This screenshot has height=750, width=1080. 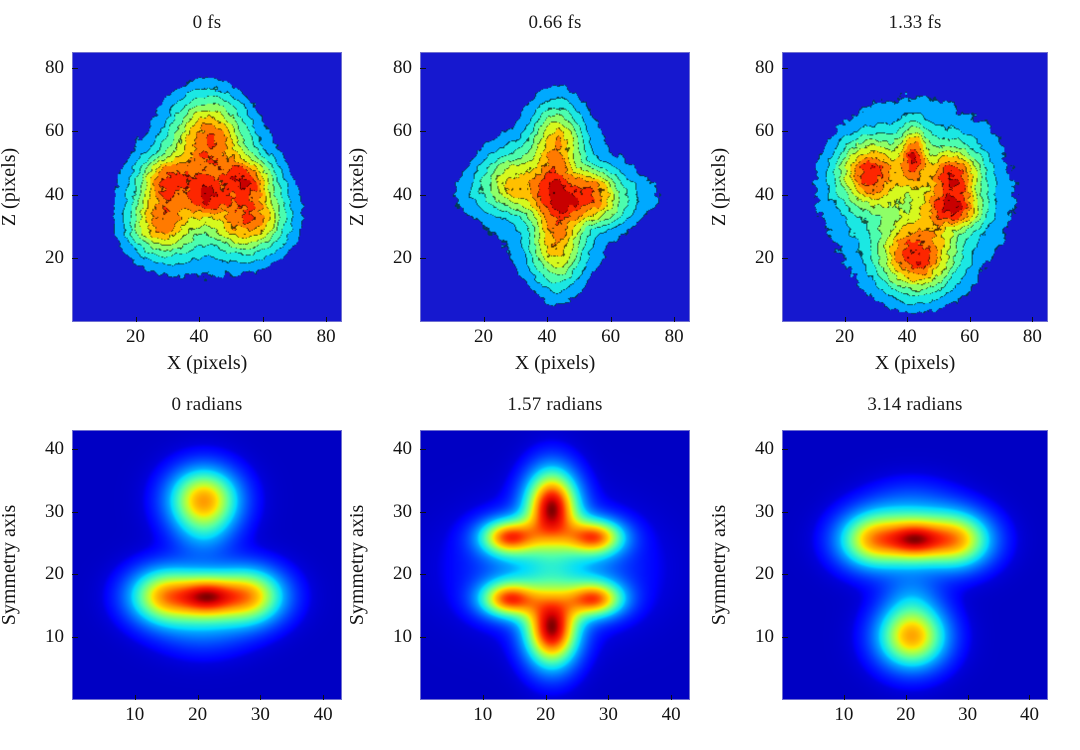 I want to click on panel-title-0-fs: 0 fs, so click(x=207, y=22).